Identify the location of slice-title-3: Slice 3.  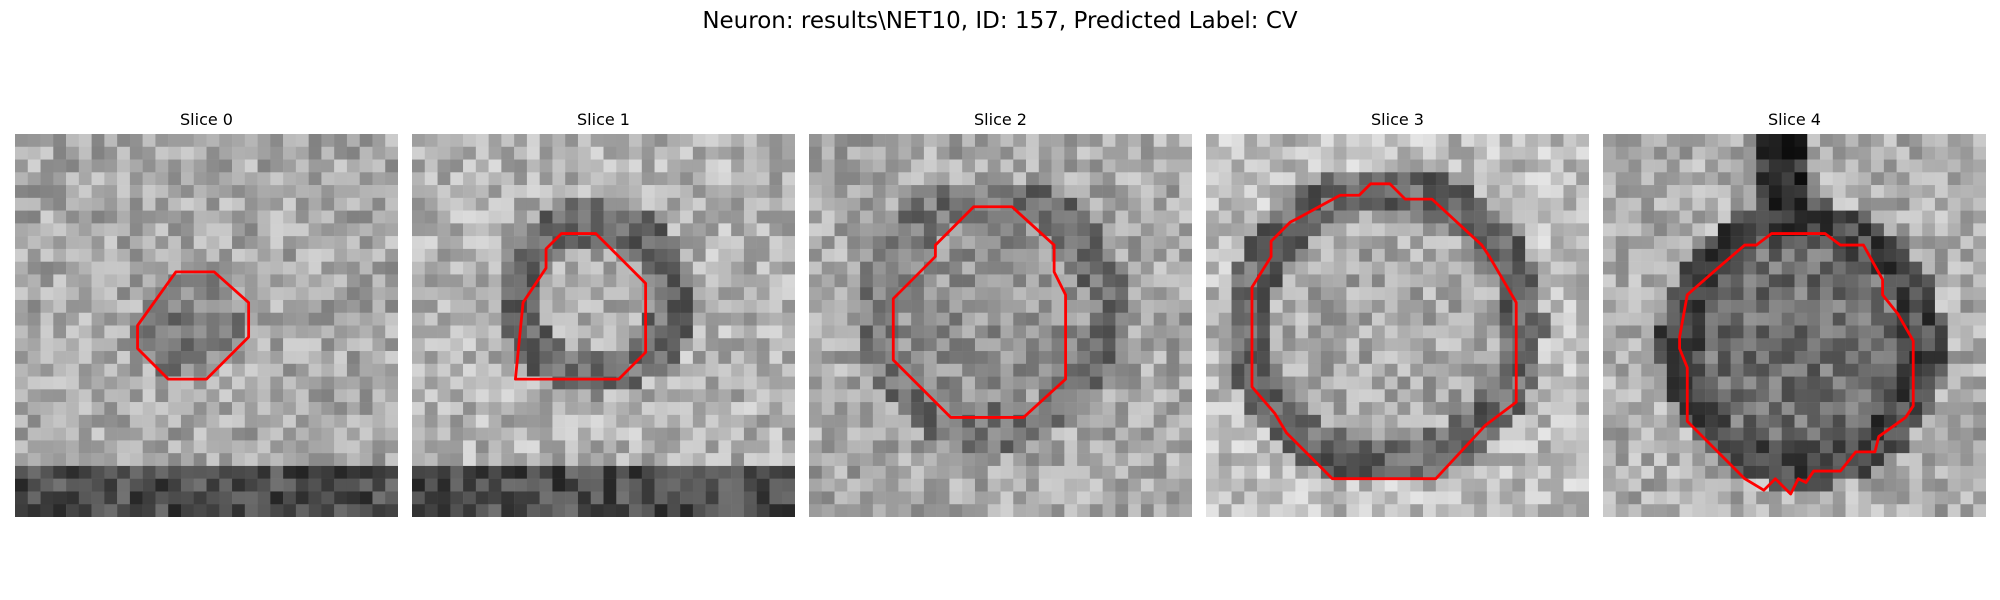
(1397, 119).